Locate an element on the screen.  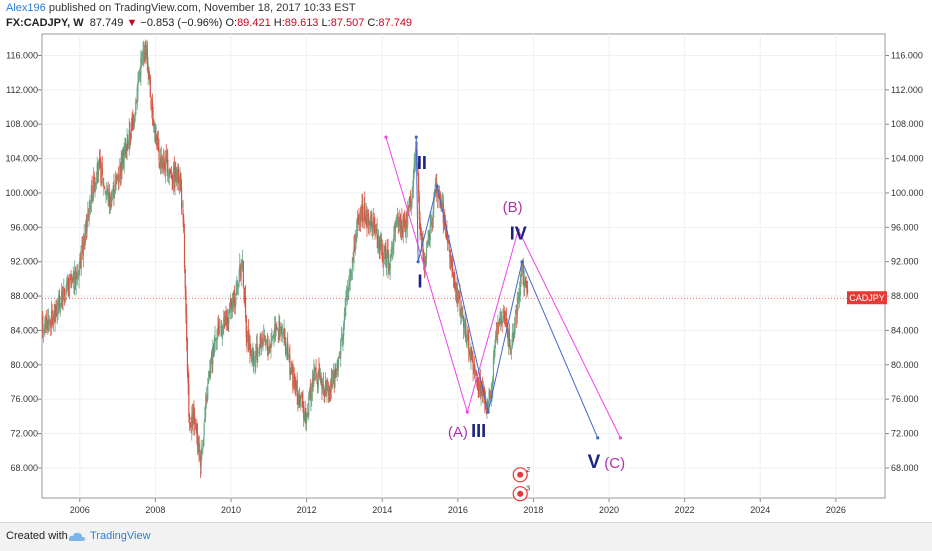
author-link: Alex196 is located at coordinates (26, 8).